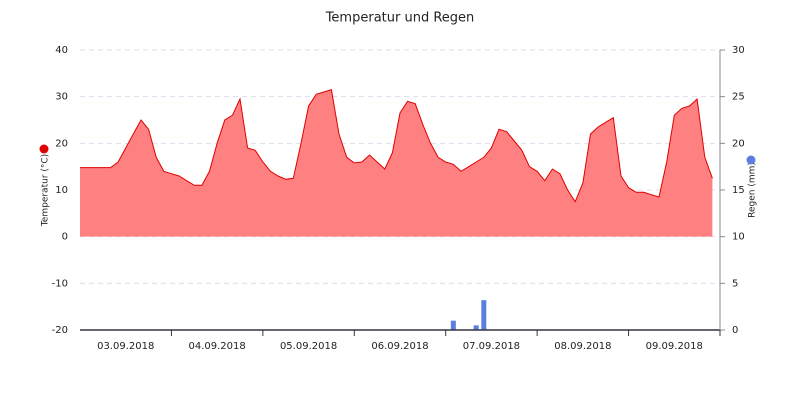 Image resolution: width=800 pixels, height=404 pixels. I want to click on x-tick-label: 09.09.2018, so click(674, 346).